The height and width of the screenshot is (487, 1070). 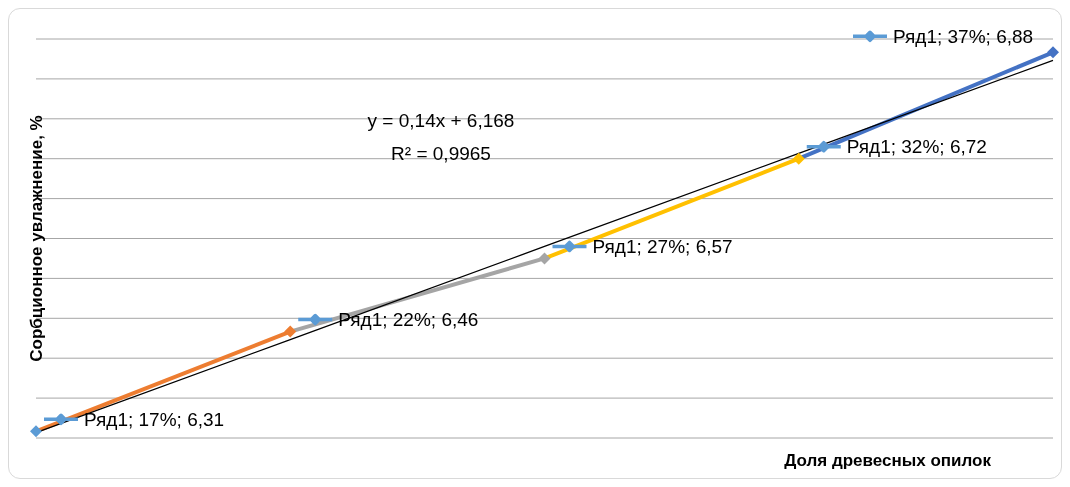 What do you see at coordinates (154, 419) in the screenshot?
I see `data-label: Ряд1; 17%; 6,31` at bounding box center [154, 419].